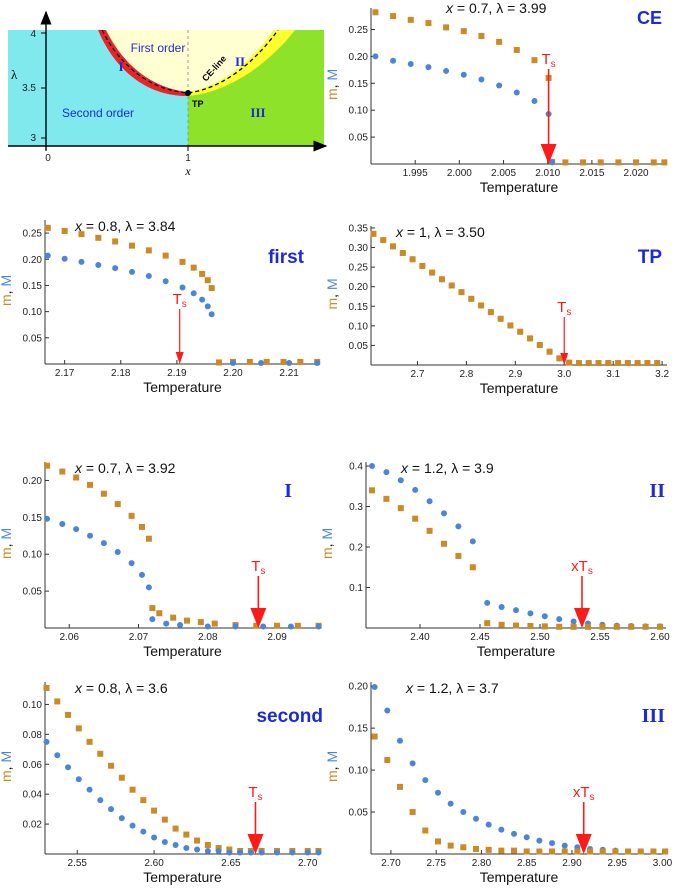 The height and width of the screenshot is (895, 677). I want to click on x-tick-label: 2.005, so click(503, 173).